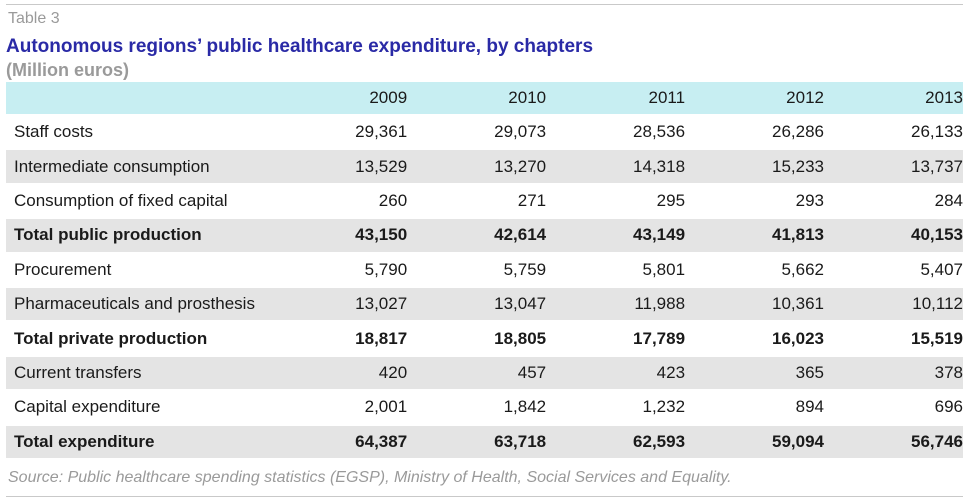 The height and width of the screenshot is (503, 969). Describe the element at coordinates (363, 271) in the screenshot. I see `value-cell: 5,790` at that location.